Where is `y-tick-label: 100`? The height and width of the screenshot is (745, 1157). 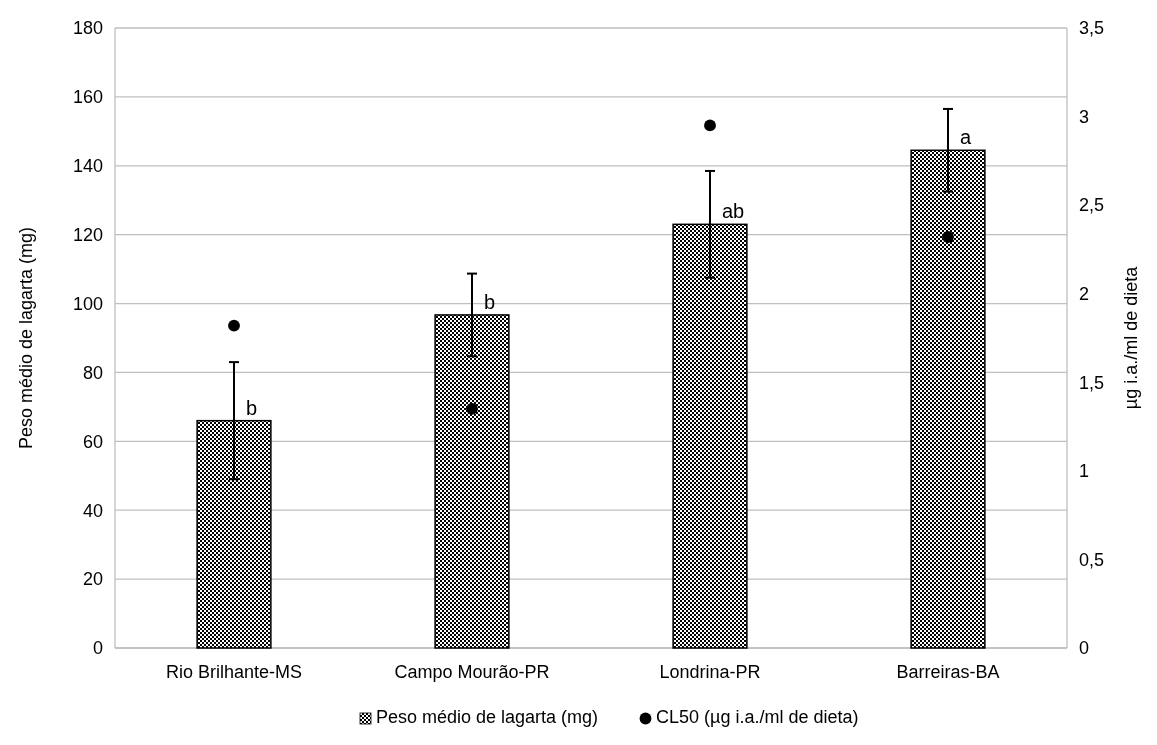 y-tick-label: 100 is located at coordinates (87, 303).